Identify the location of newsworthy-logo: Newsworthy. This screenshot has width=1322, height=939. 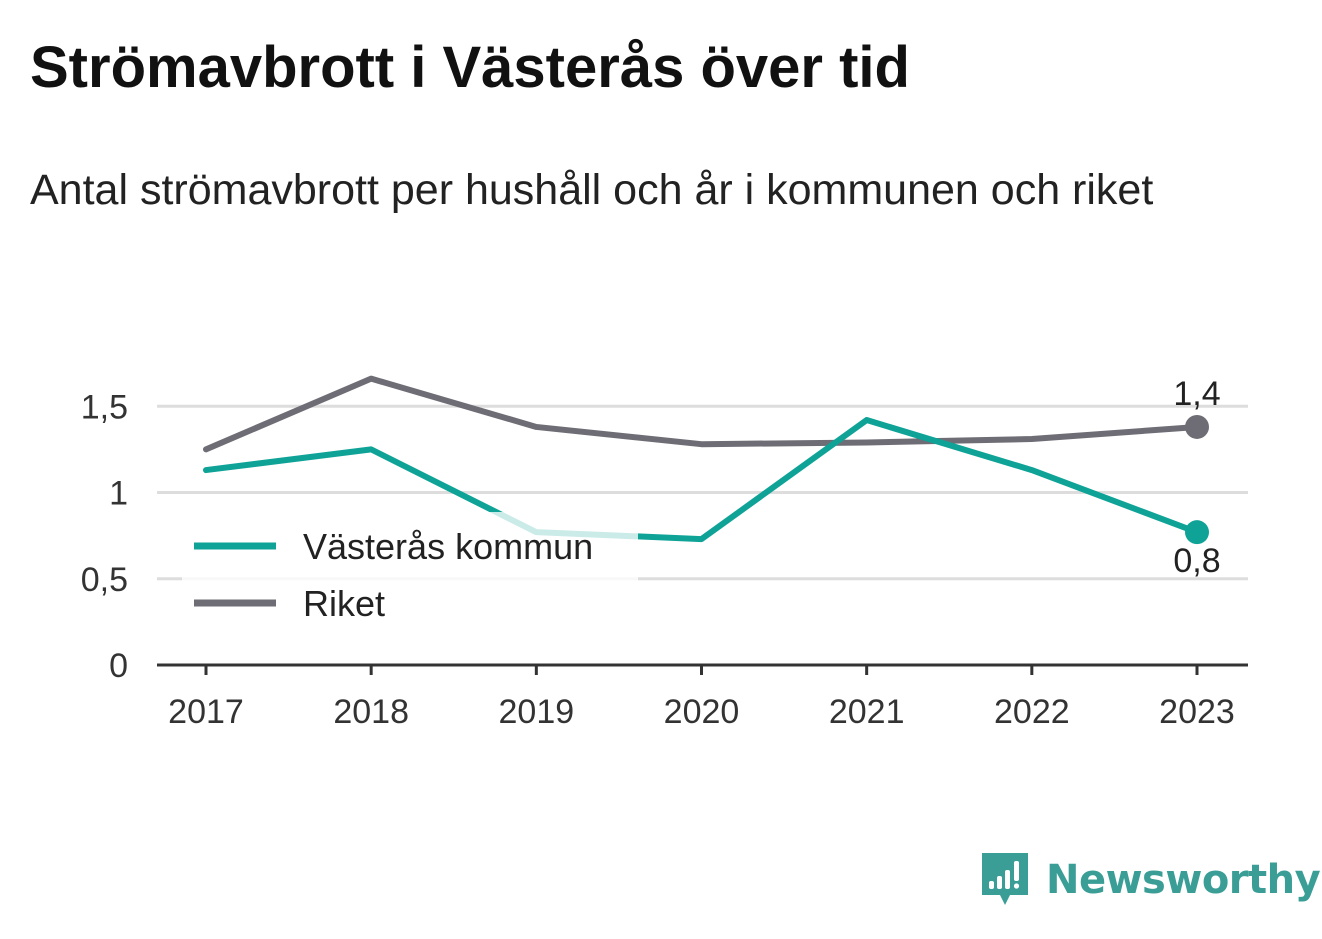
(1150, 880).